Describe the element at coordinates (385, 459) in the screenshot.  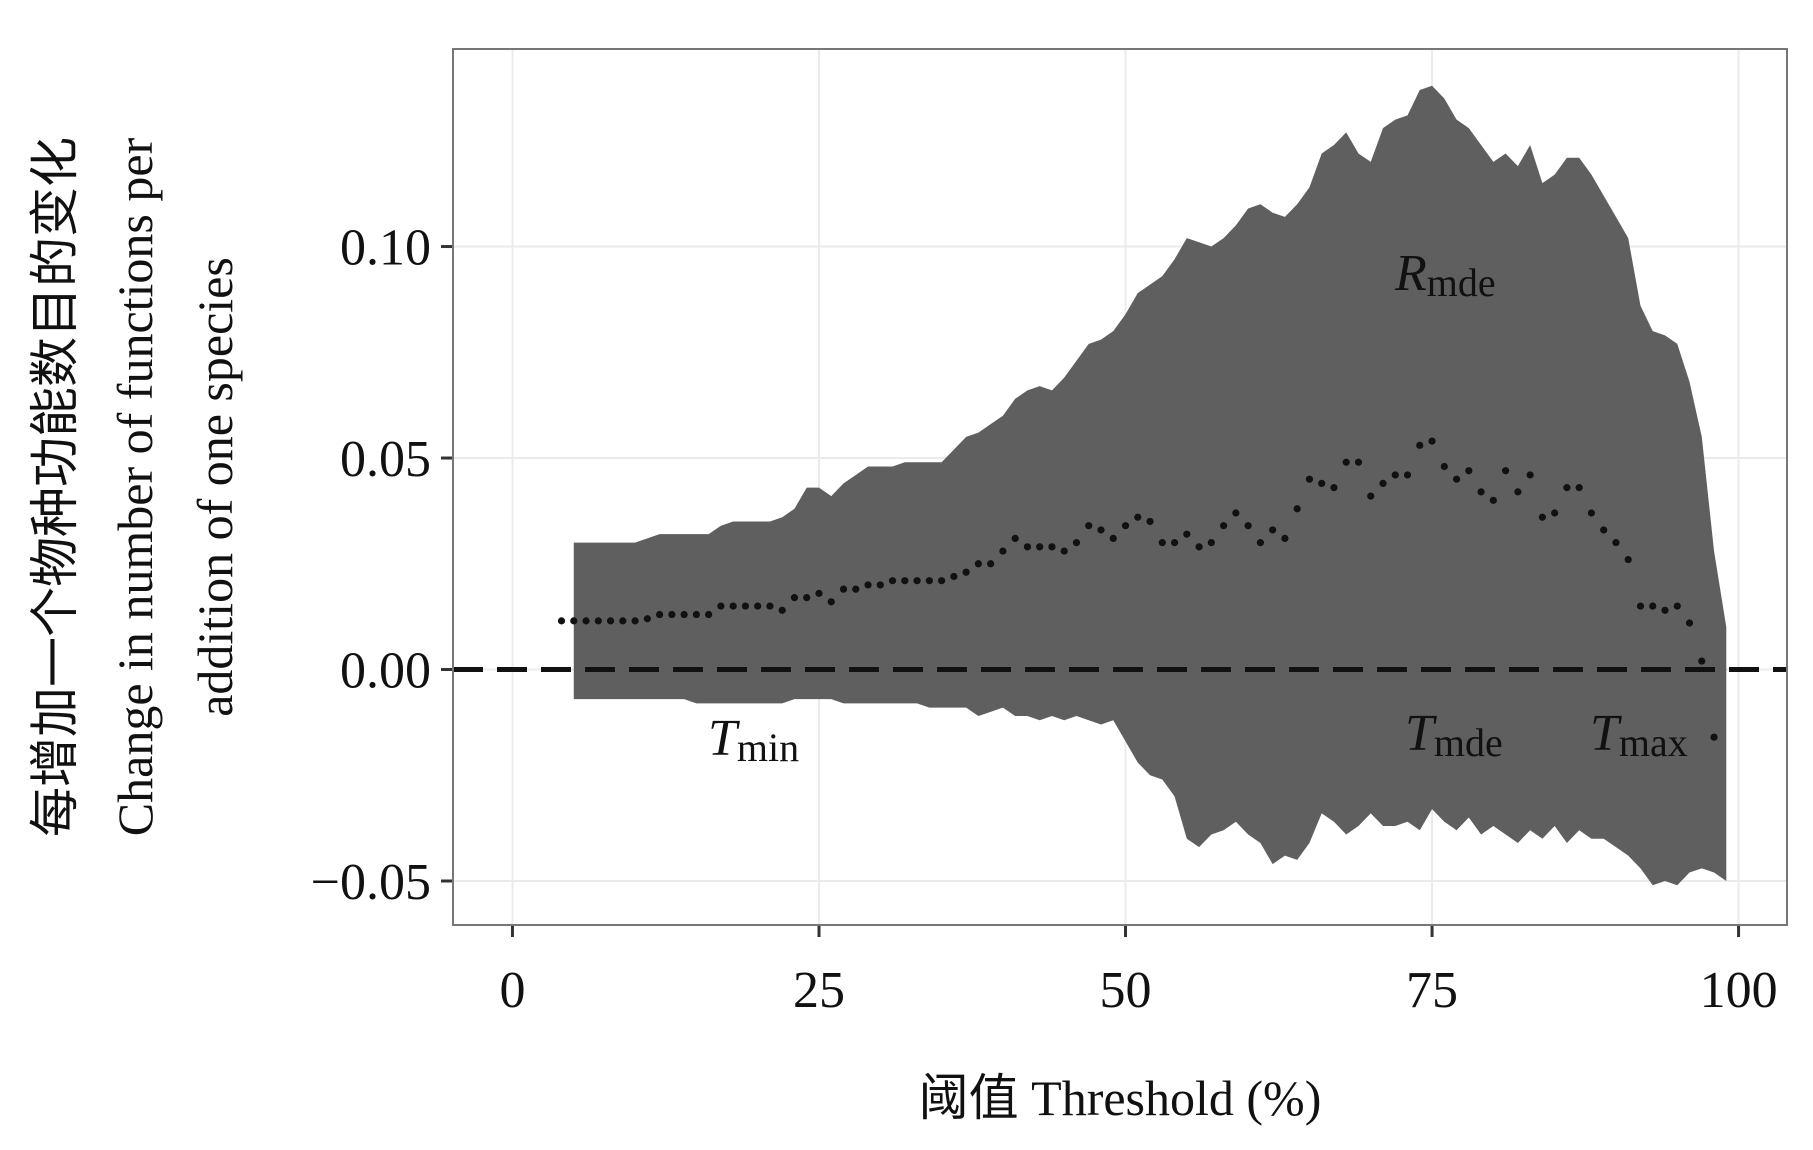
I see `y-tick-label: 0.05` at that location.